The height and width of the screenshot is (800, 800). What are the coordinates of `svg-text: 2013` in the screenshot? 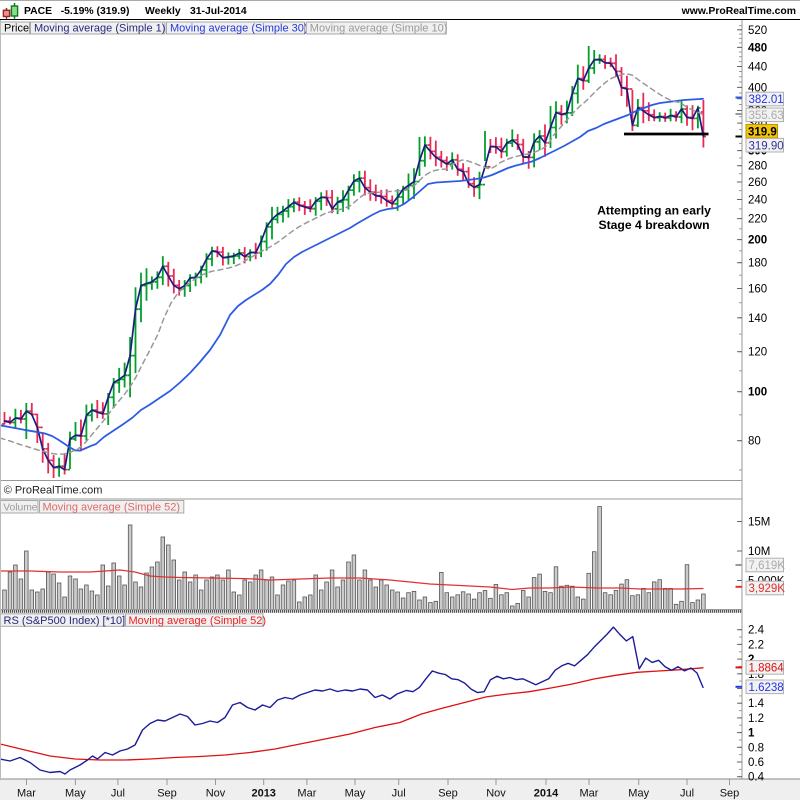 It's located at (263, 793).